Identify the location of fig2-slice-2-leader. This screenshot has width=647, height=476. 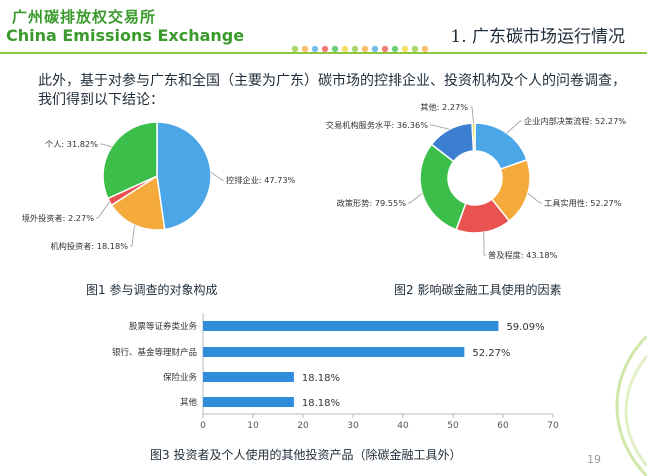
(484, 244).